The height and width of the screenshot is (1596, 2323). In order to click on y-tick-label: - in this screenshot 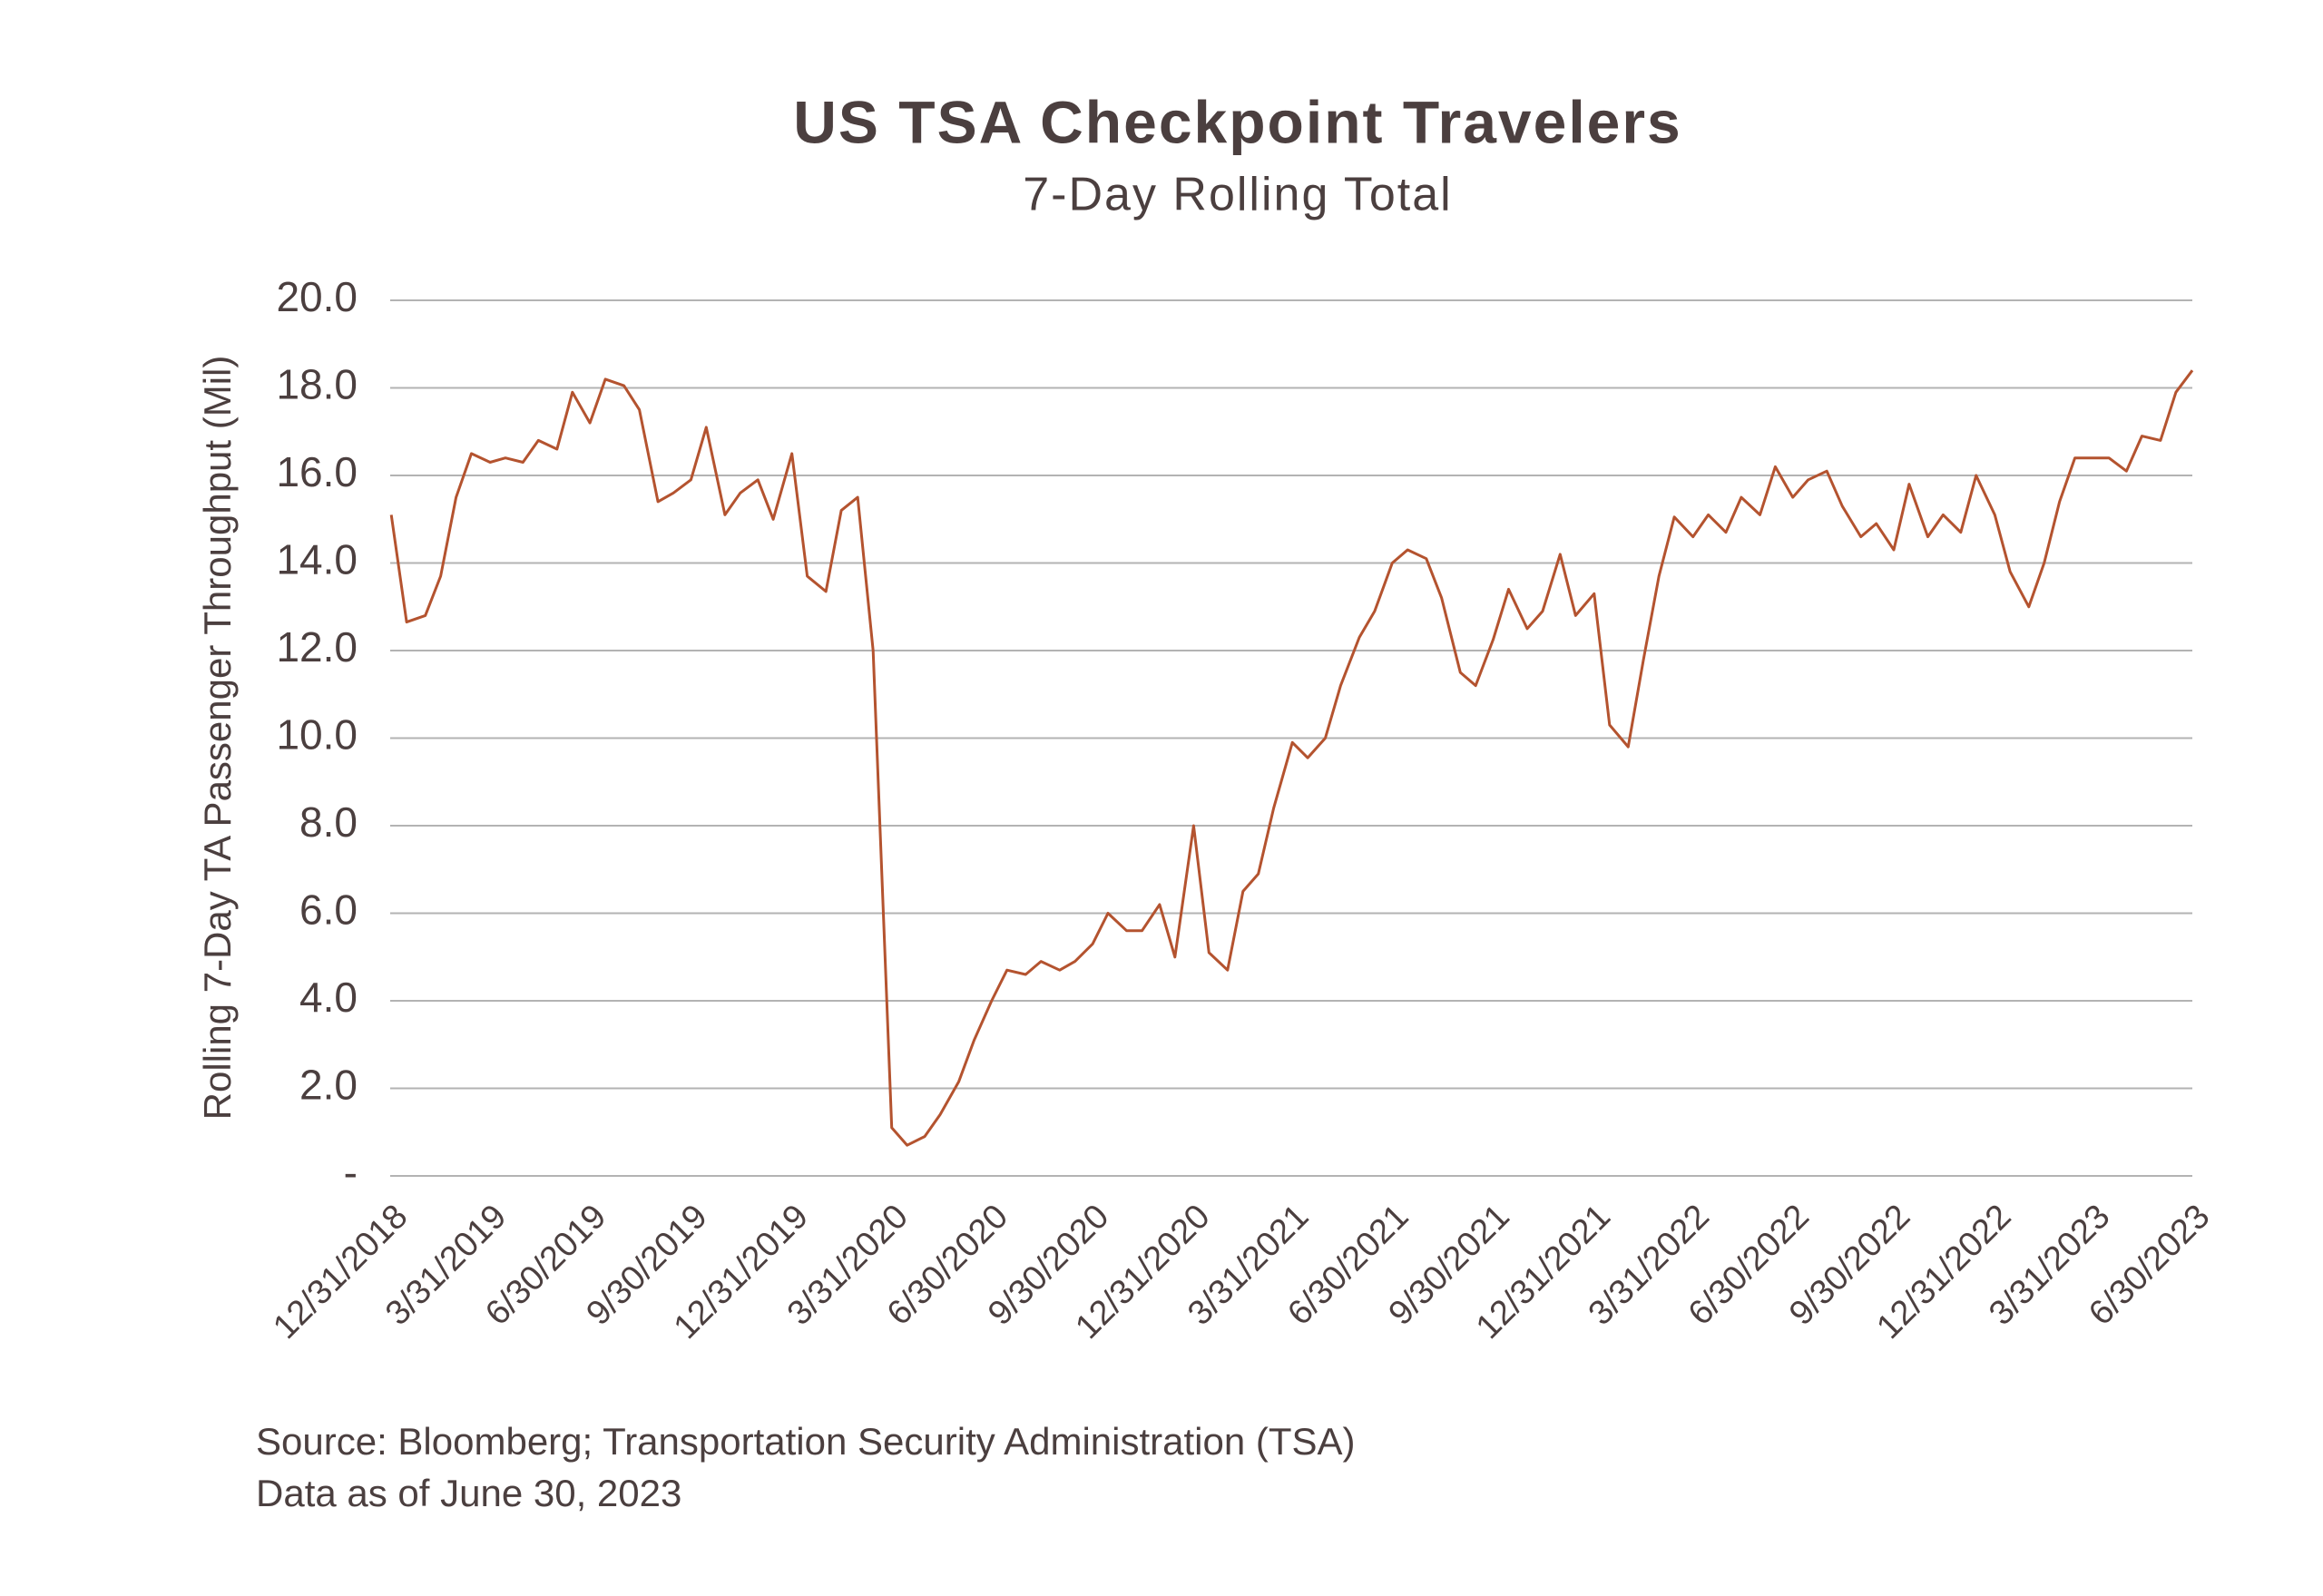, I will do `click(351, 1172)`.